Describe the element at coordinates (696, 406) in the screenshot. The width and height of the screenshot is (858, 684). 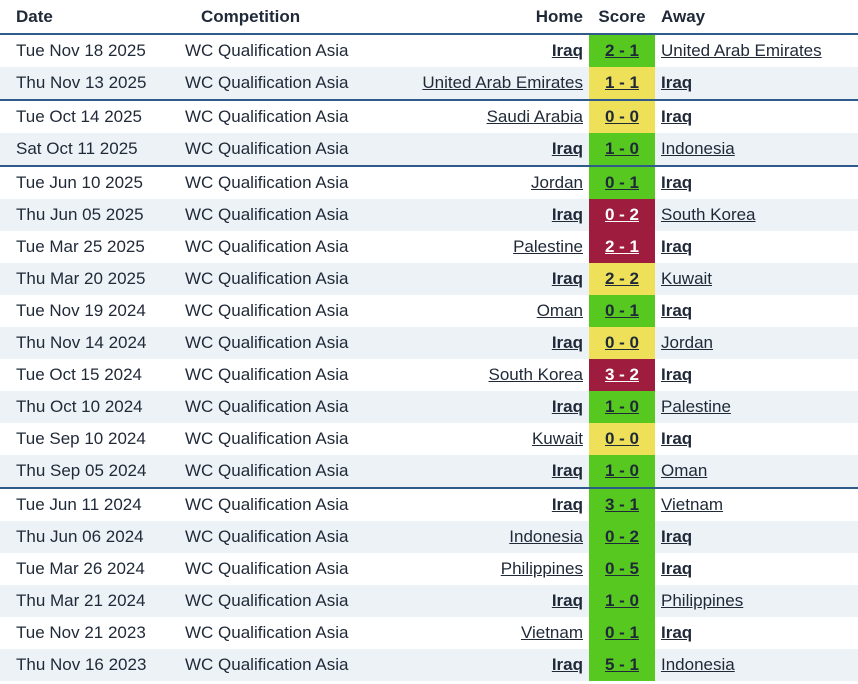
I see `away-team-link: Palestine` at that location.